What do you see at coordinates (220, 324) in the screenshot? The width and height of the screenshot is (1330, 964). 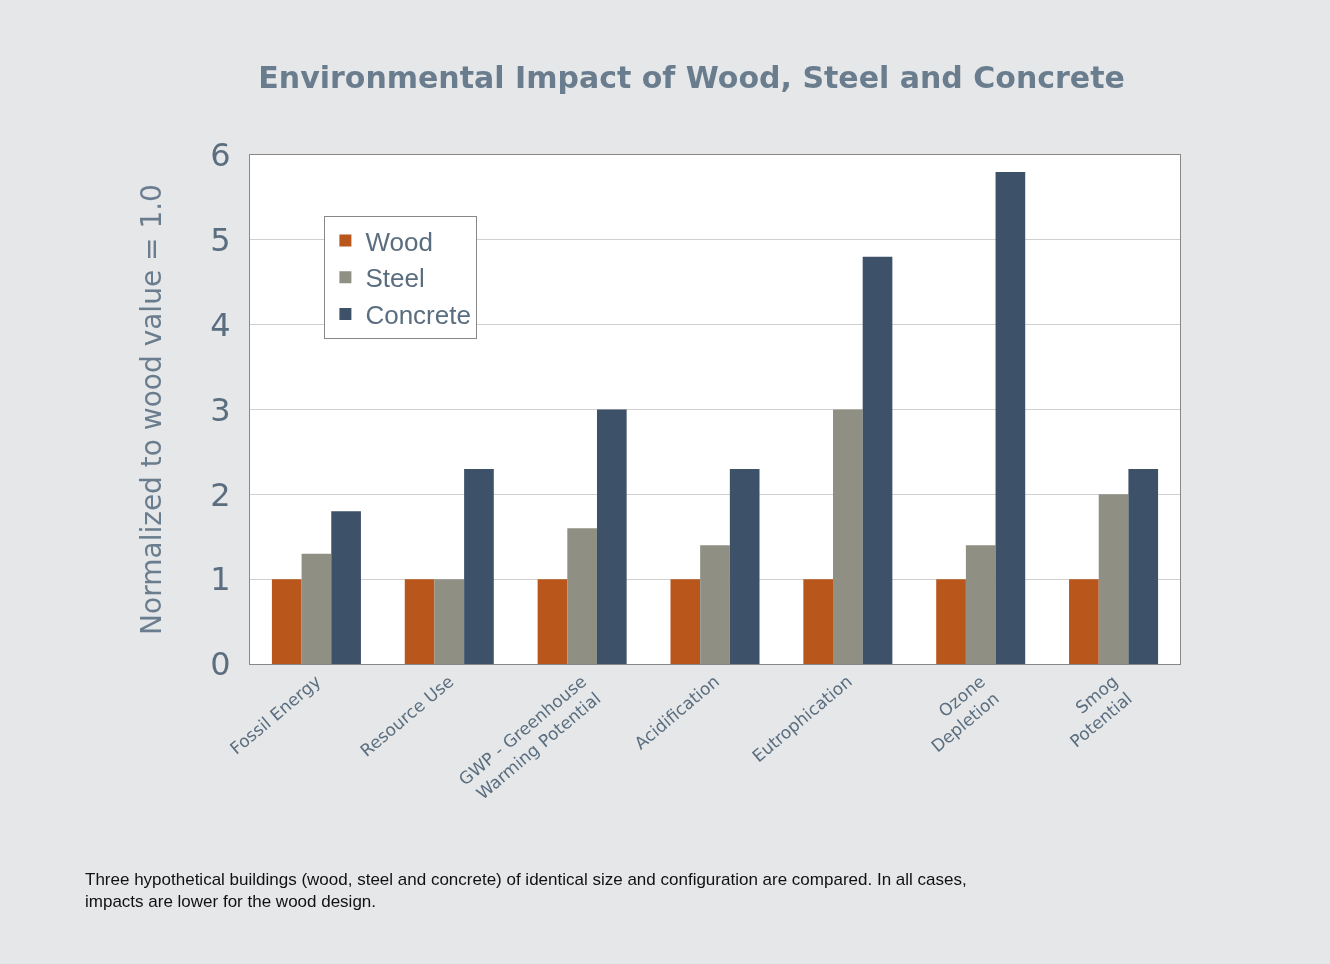 I see `y-tick-label: 4` at bounding box center [220, 324].